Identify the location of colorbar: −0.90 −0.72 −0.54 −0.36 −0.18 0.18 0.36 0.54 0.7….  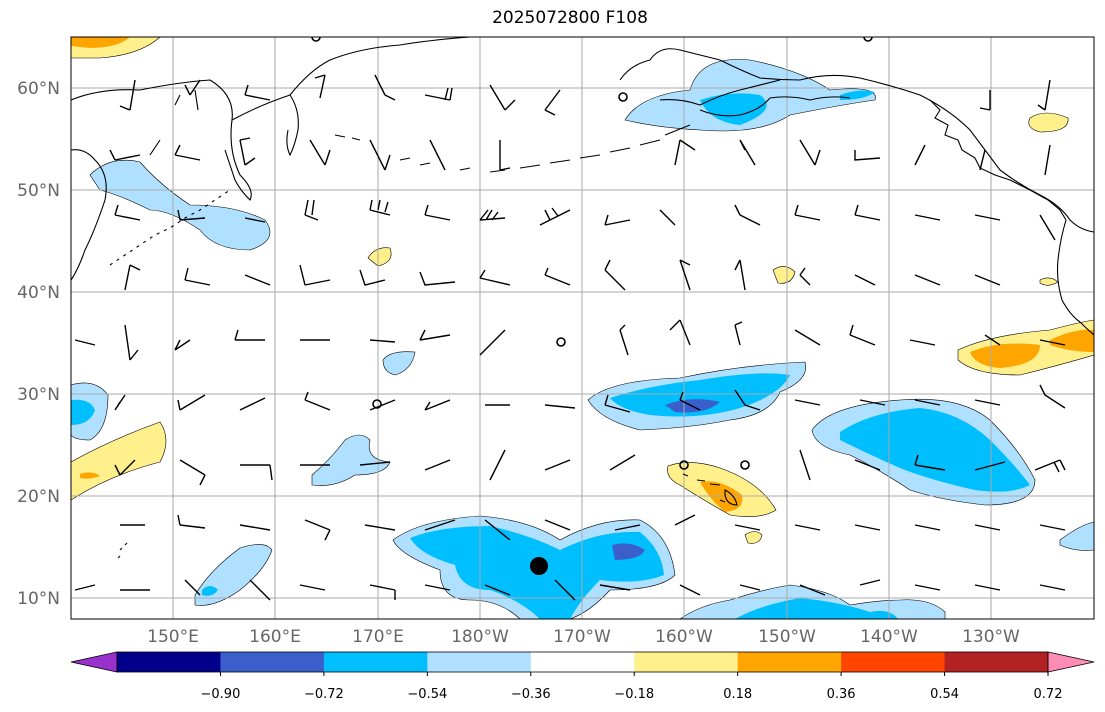
(582, 676).